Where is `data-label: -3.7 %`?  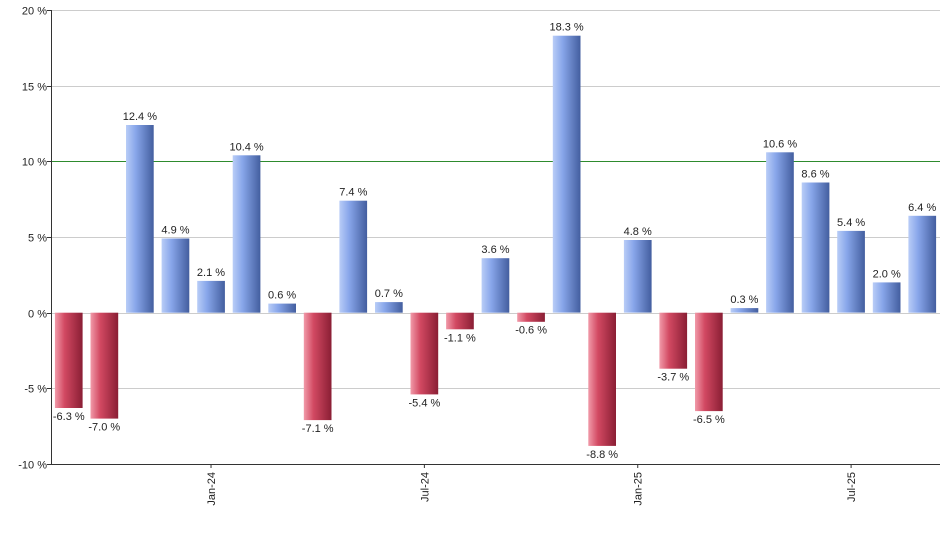
data-label: -3.7 % is located at coordinates (673, 378).